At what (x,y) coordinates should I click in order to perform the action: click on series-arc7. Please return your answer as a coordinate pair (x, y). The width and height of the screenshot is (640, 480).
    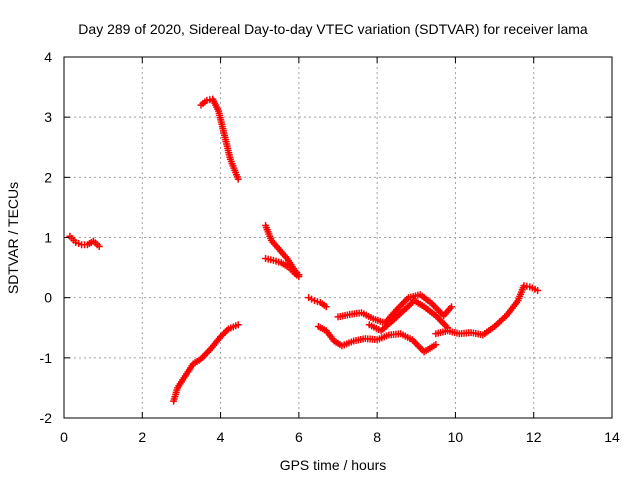
    Looking at the image, I should click on (377, 339).